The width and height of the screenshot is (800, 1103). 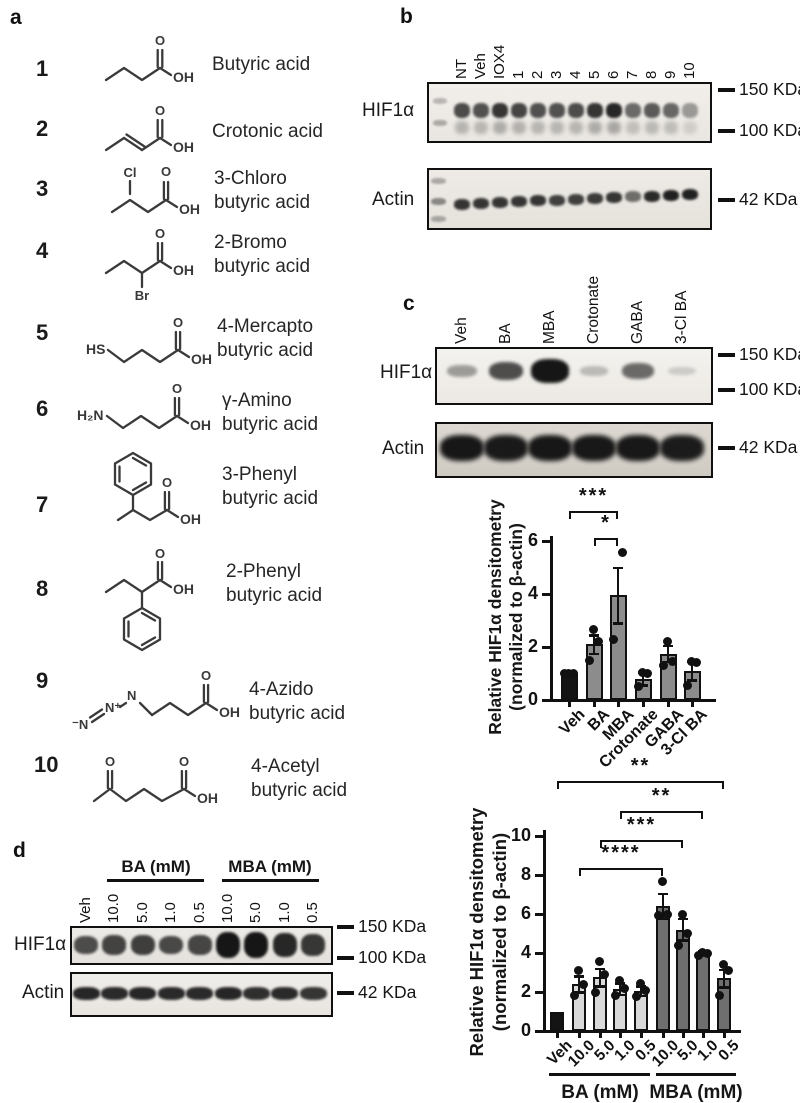 I want to click on significance-stars: ***, so click(x=641, y=825).